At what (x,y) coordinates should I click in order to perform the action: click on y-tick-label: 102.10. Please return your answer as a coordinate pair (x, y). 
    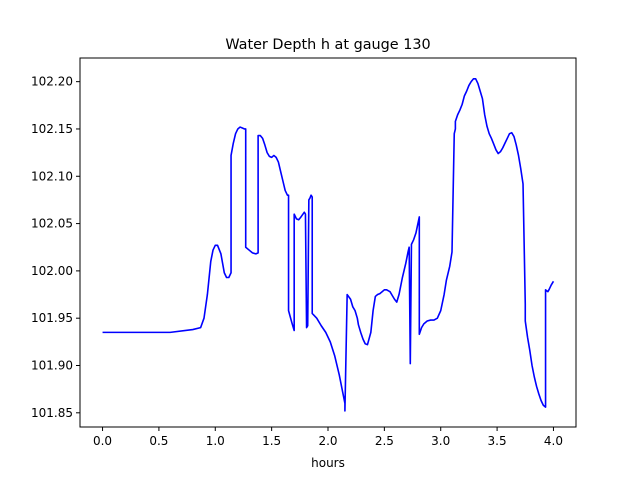
    Looking at the image, I should click on (52, 176).